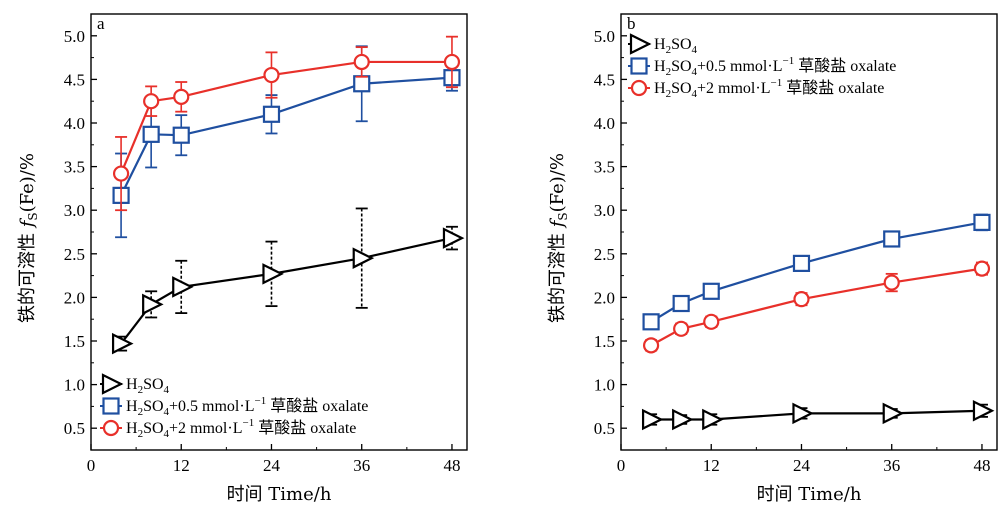 This screenshot has height=508, width=1003. I want to click on panel-label: a, so click(101, 23).